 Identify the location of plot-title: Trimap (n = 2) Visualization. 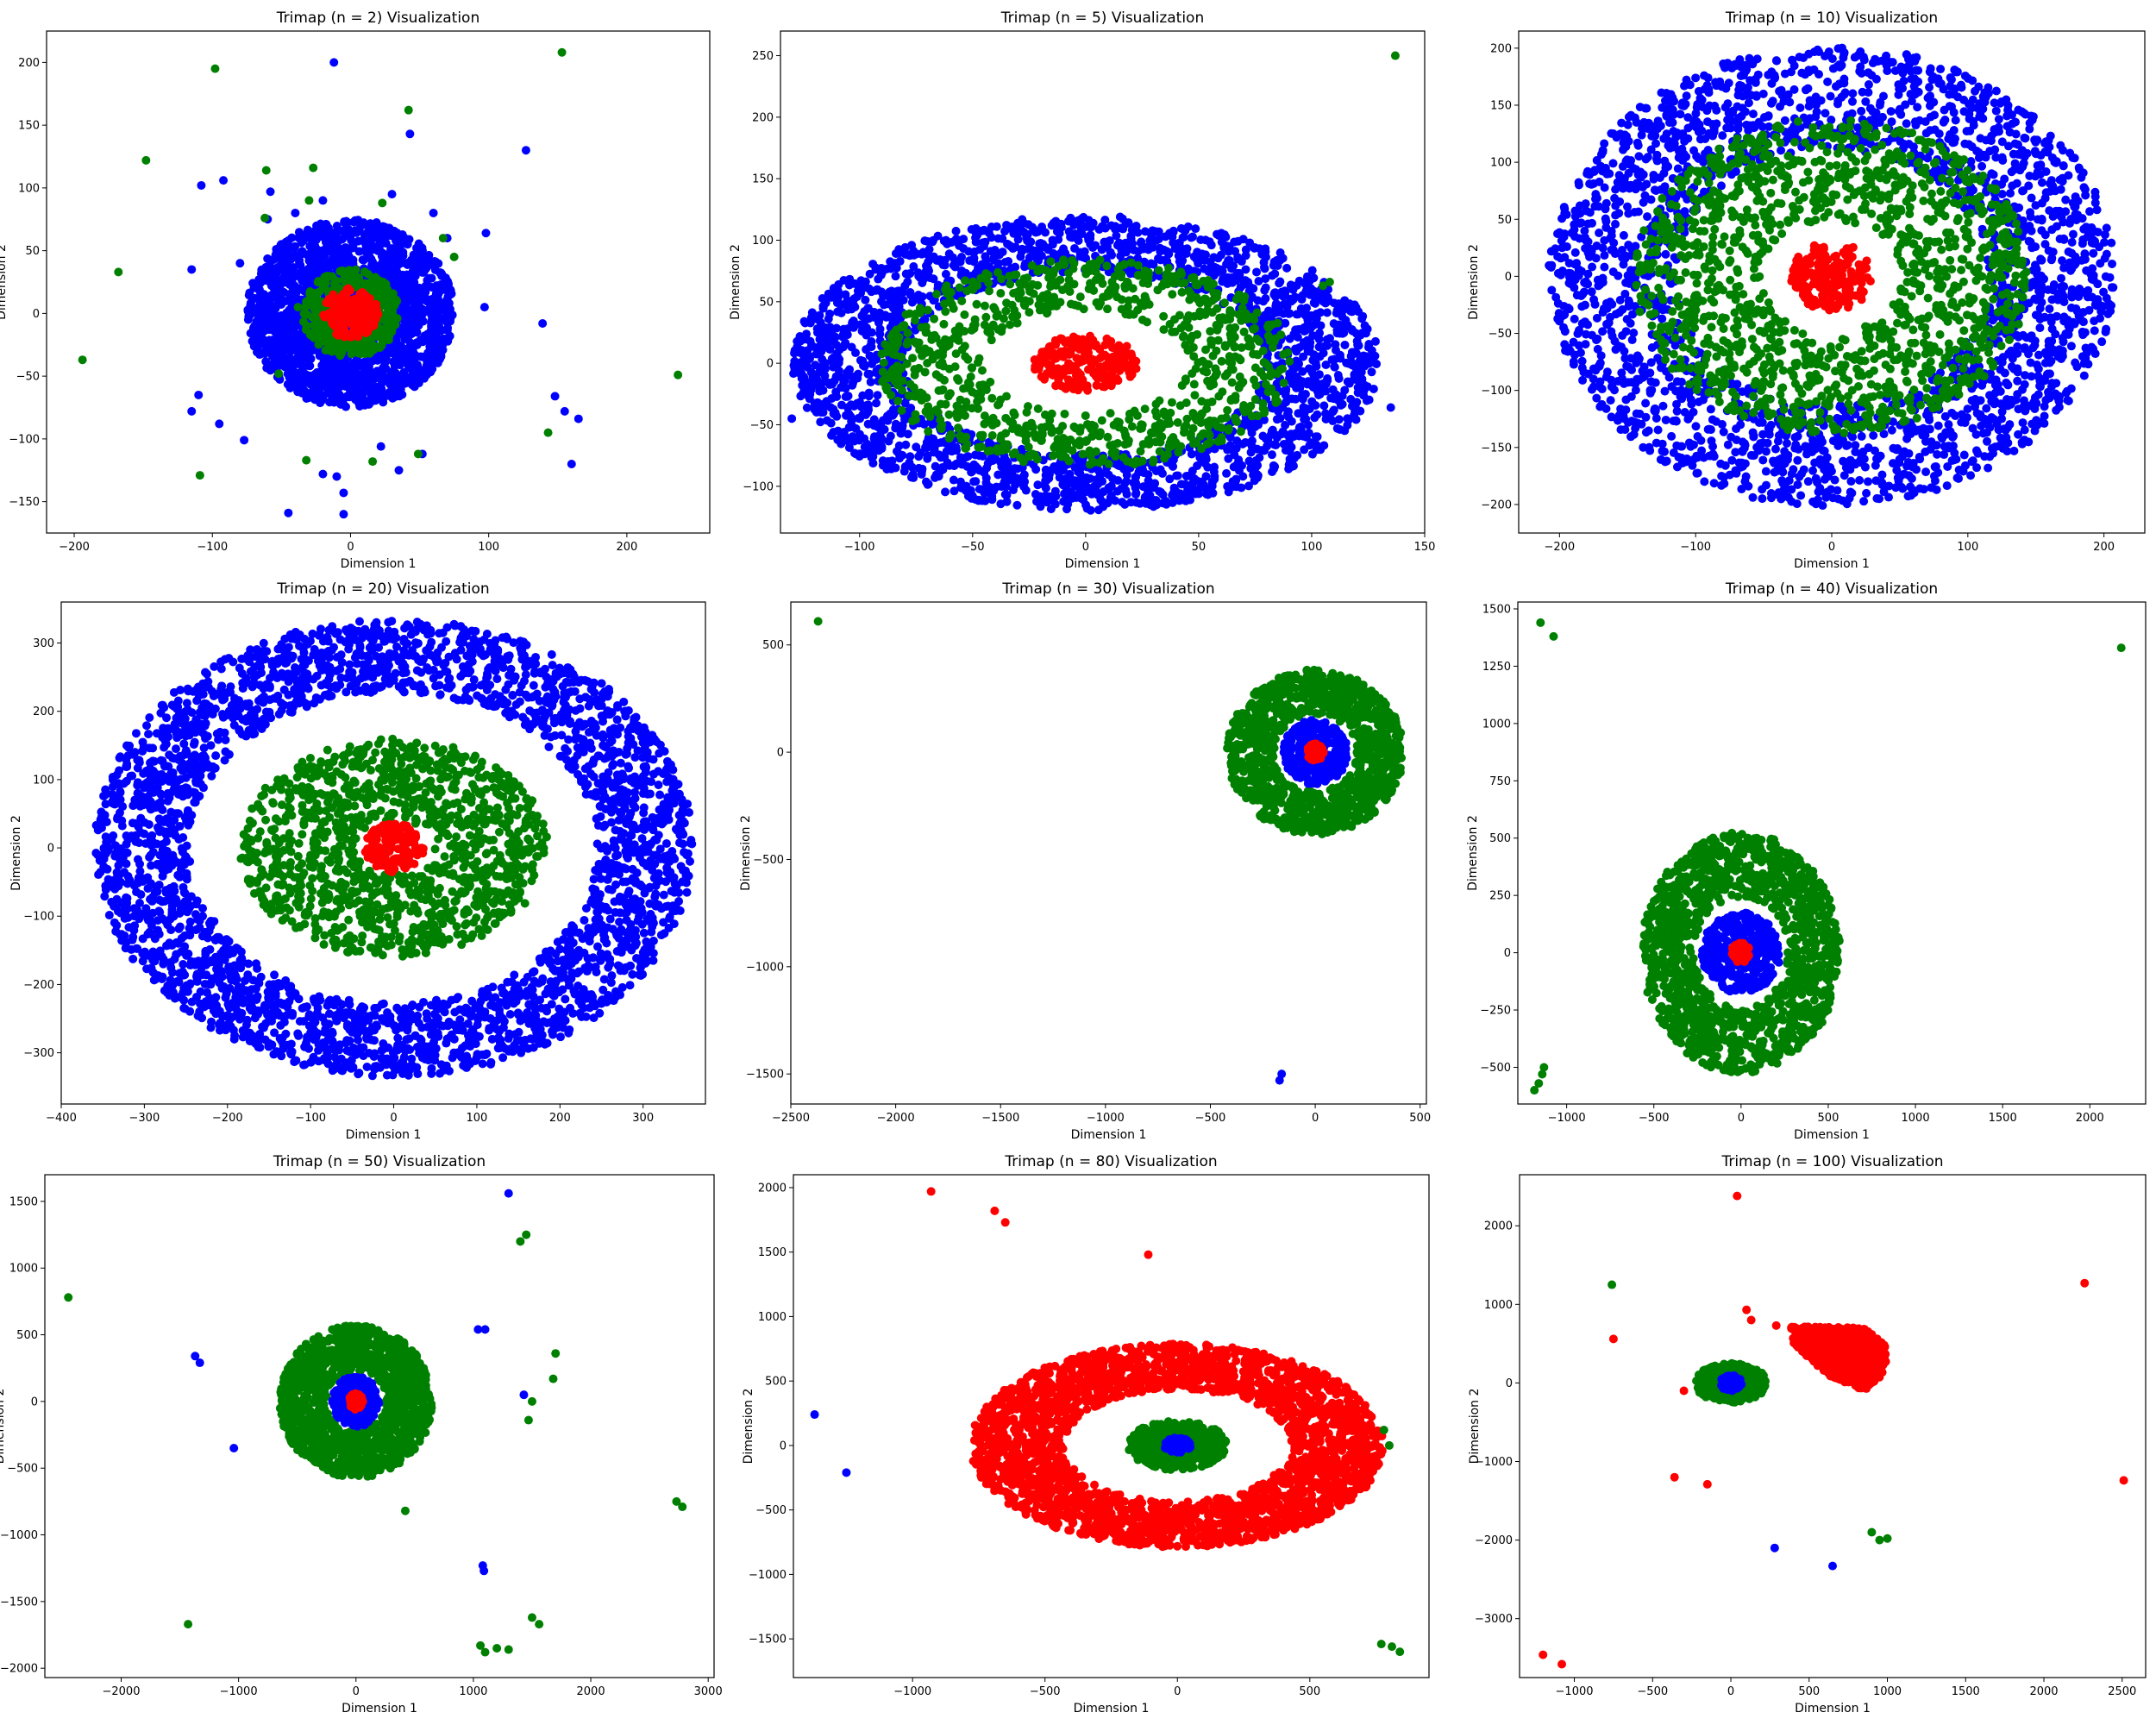
(377, 18).